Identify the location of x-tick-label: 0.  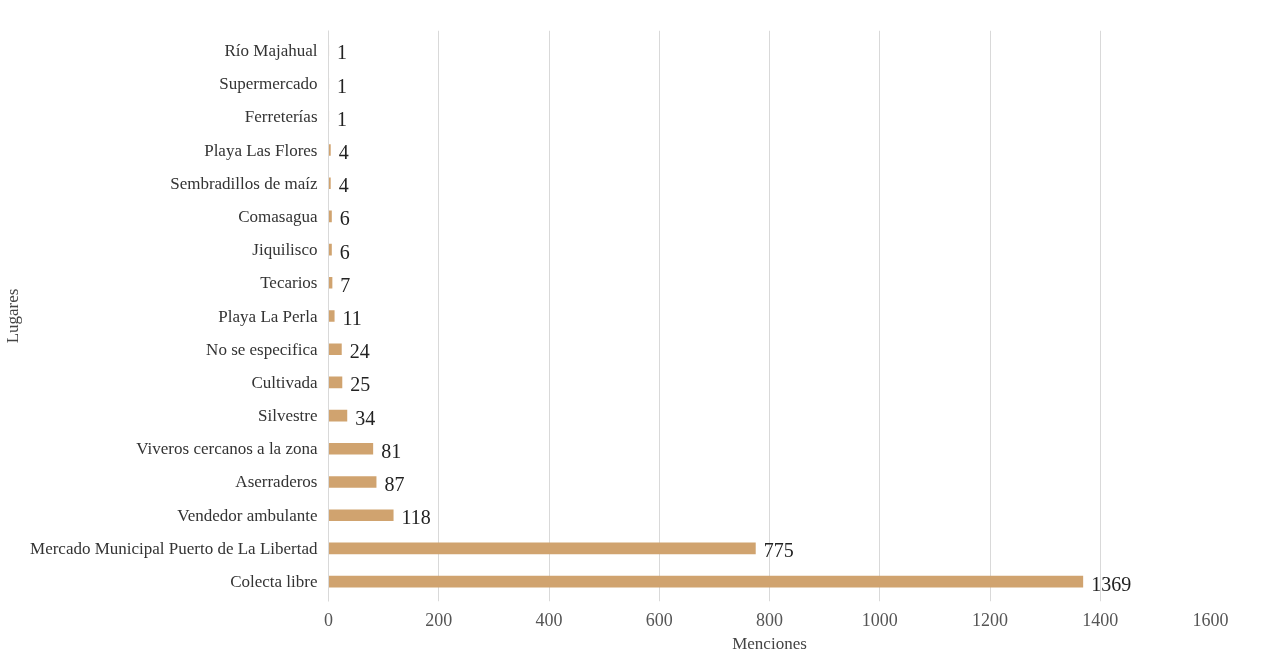
(328, 619).